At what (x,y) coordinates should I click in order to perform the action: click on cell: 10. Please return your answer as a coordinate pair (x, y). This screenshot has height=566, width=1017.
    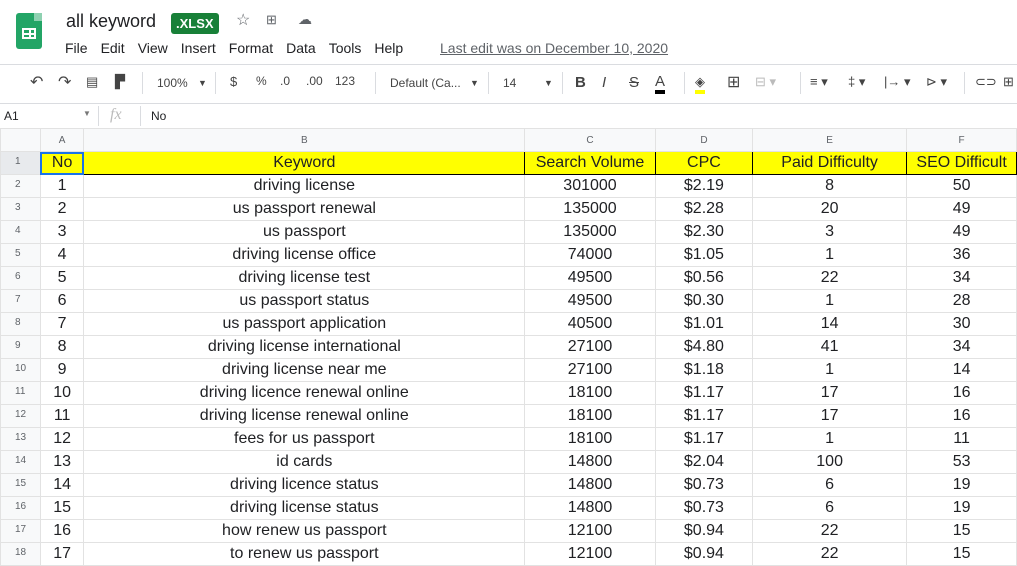
    Looking at the image, I should click on (62, 393).